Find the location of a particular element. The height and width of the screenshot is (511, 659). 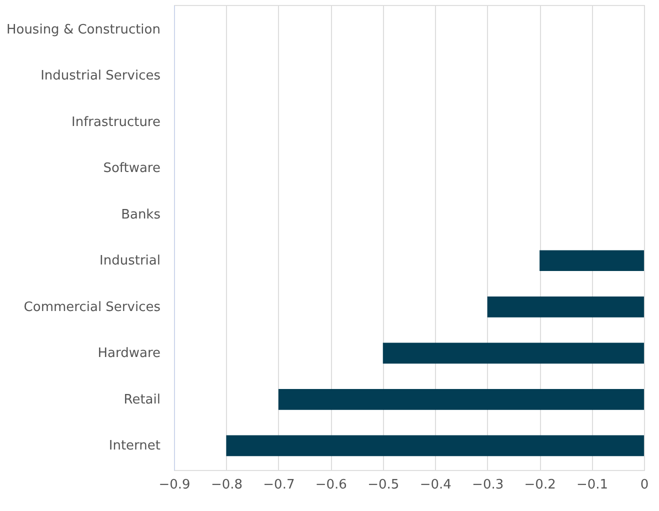

y-tick-label: Industrial is located at coordinates (130, 261).